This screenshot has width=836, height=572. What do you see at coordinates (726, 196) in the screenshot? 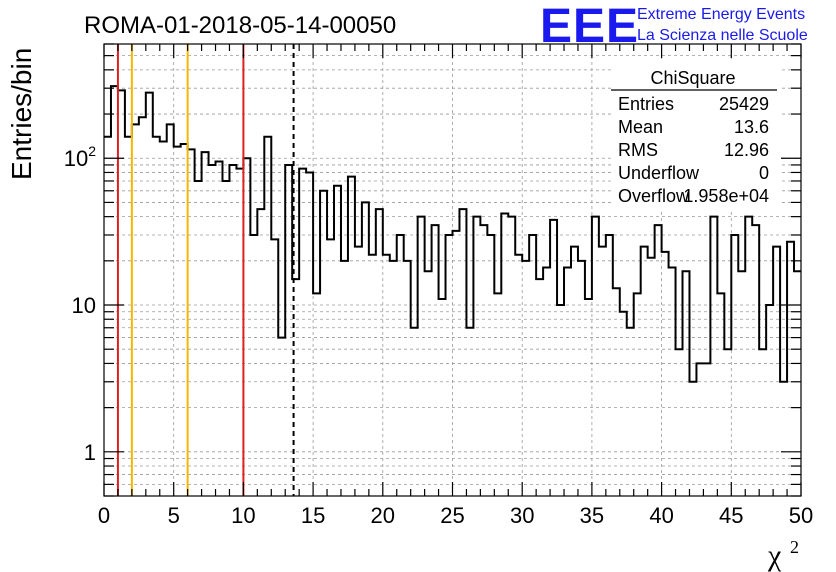
I see `stats-row-value: 1.958e+04` at bounding box center [726, 196].